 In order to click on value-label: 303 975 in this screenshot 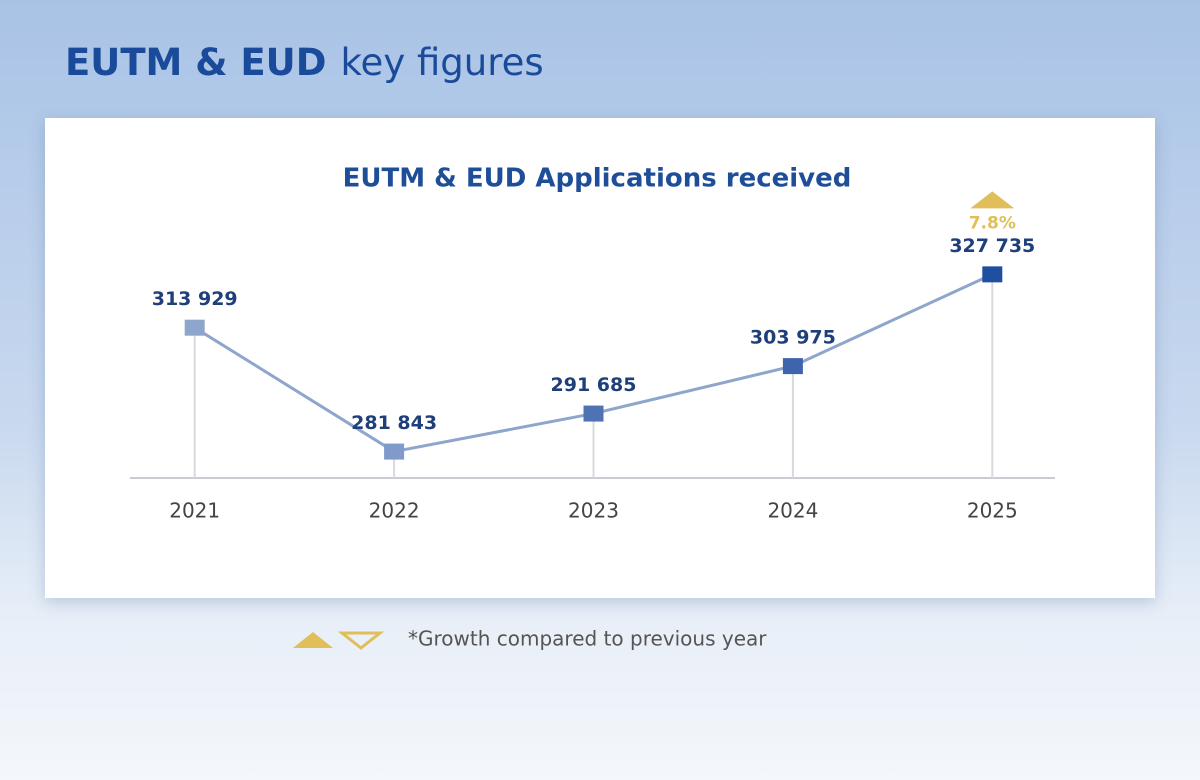, I will do `click(793, 338)`.